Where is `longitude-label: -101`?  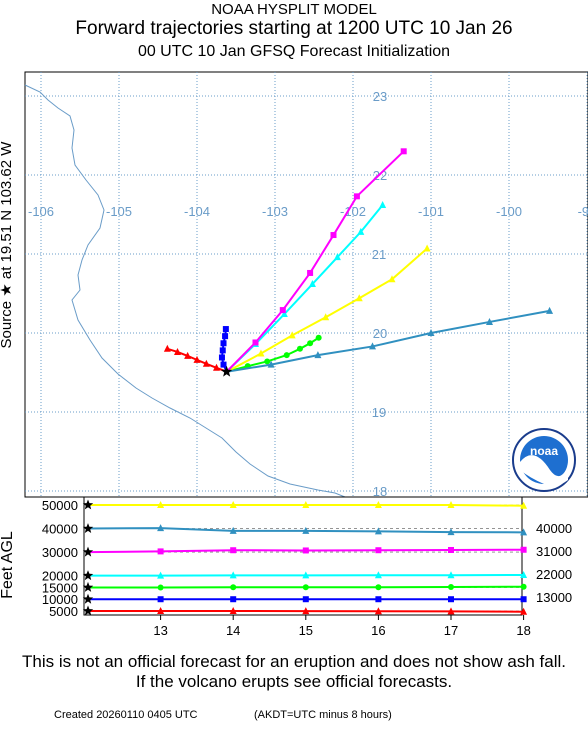 longitude-label: -101 is located at coordinates (431, 211).